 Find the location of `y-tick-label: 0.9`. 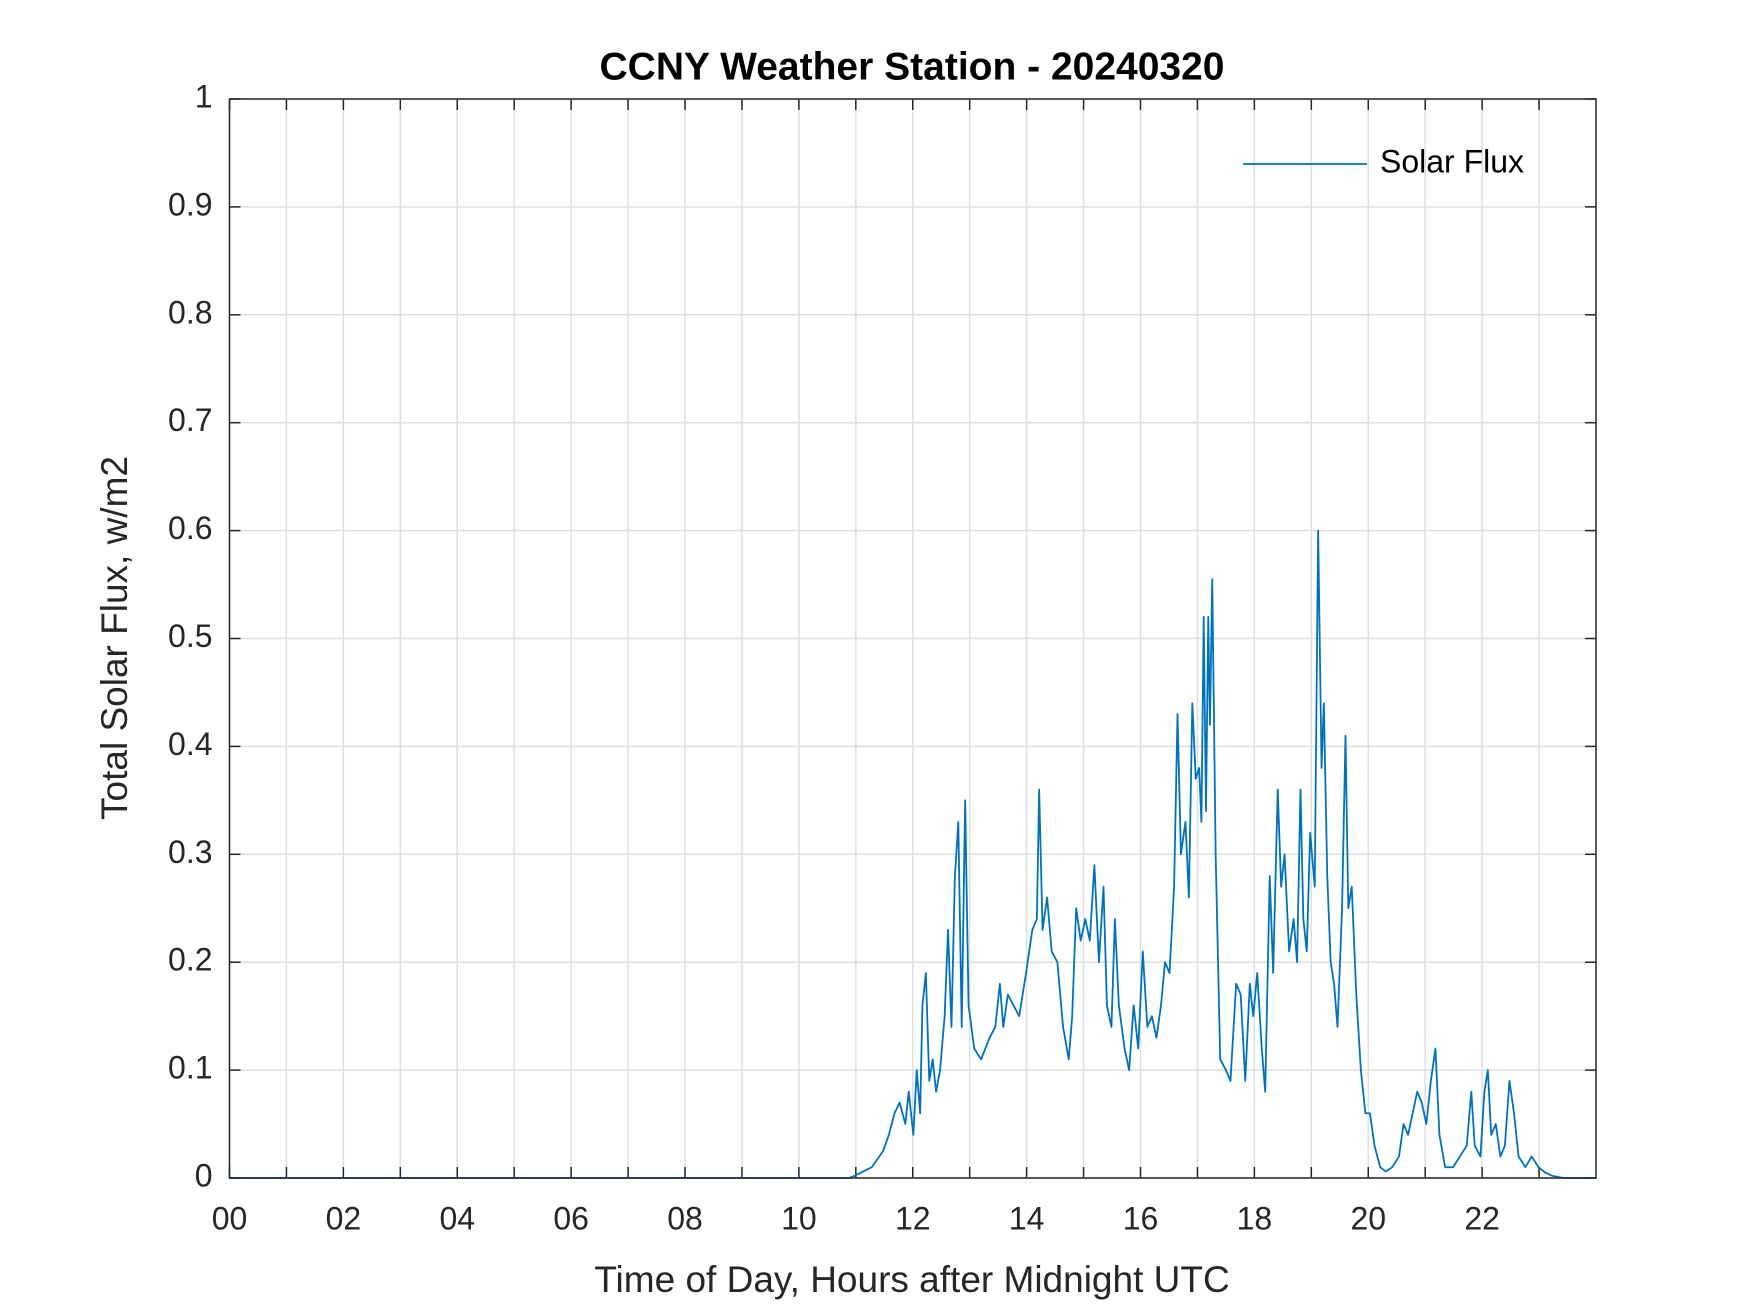

y-tick-label: 0.9 is located at coordinates (190, 204).